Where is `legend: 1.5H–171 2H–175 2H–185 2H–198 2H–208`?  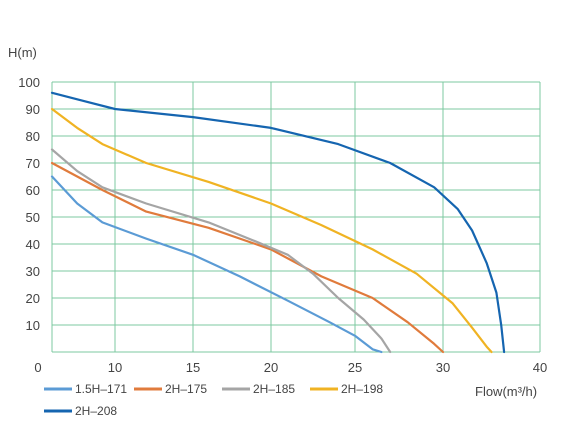
legend: 1.5H–171 2H–175 2H–185 2H–198 2H–208 is located at coordinates (213, 400).